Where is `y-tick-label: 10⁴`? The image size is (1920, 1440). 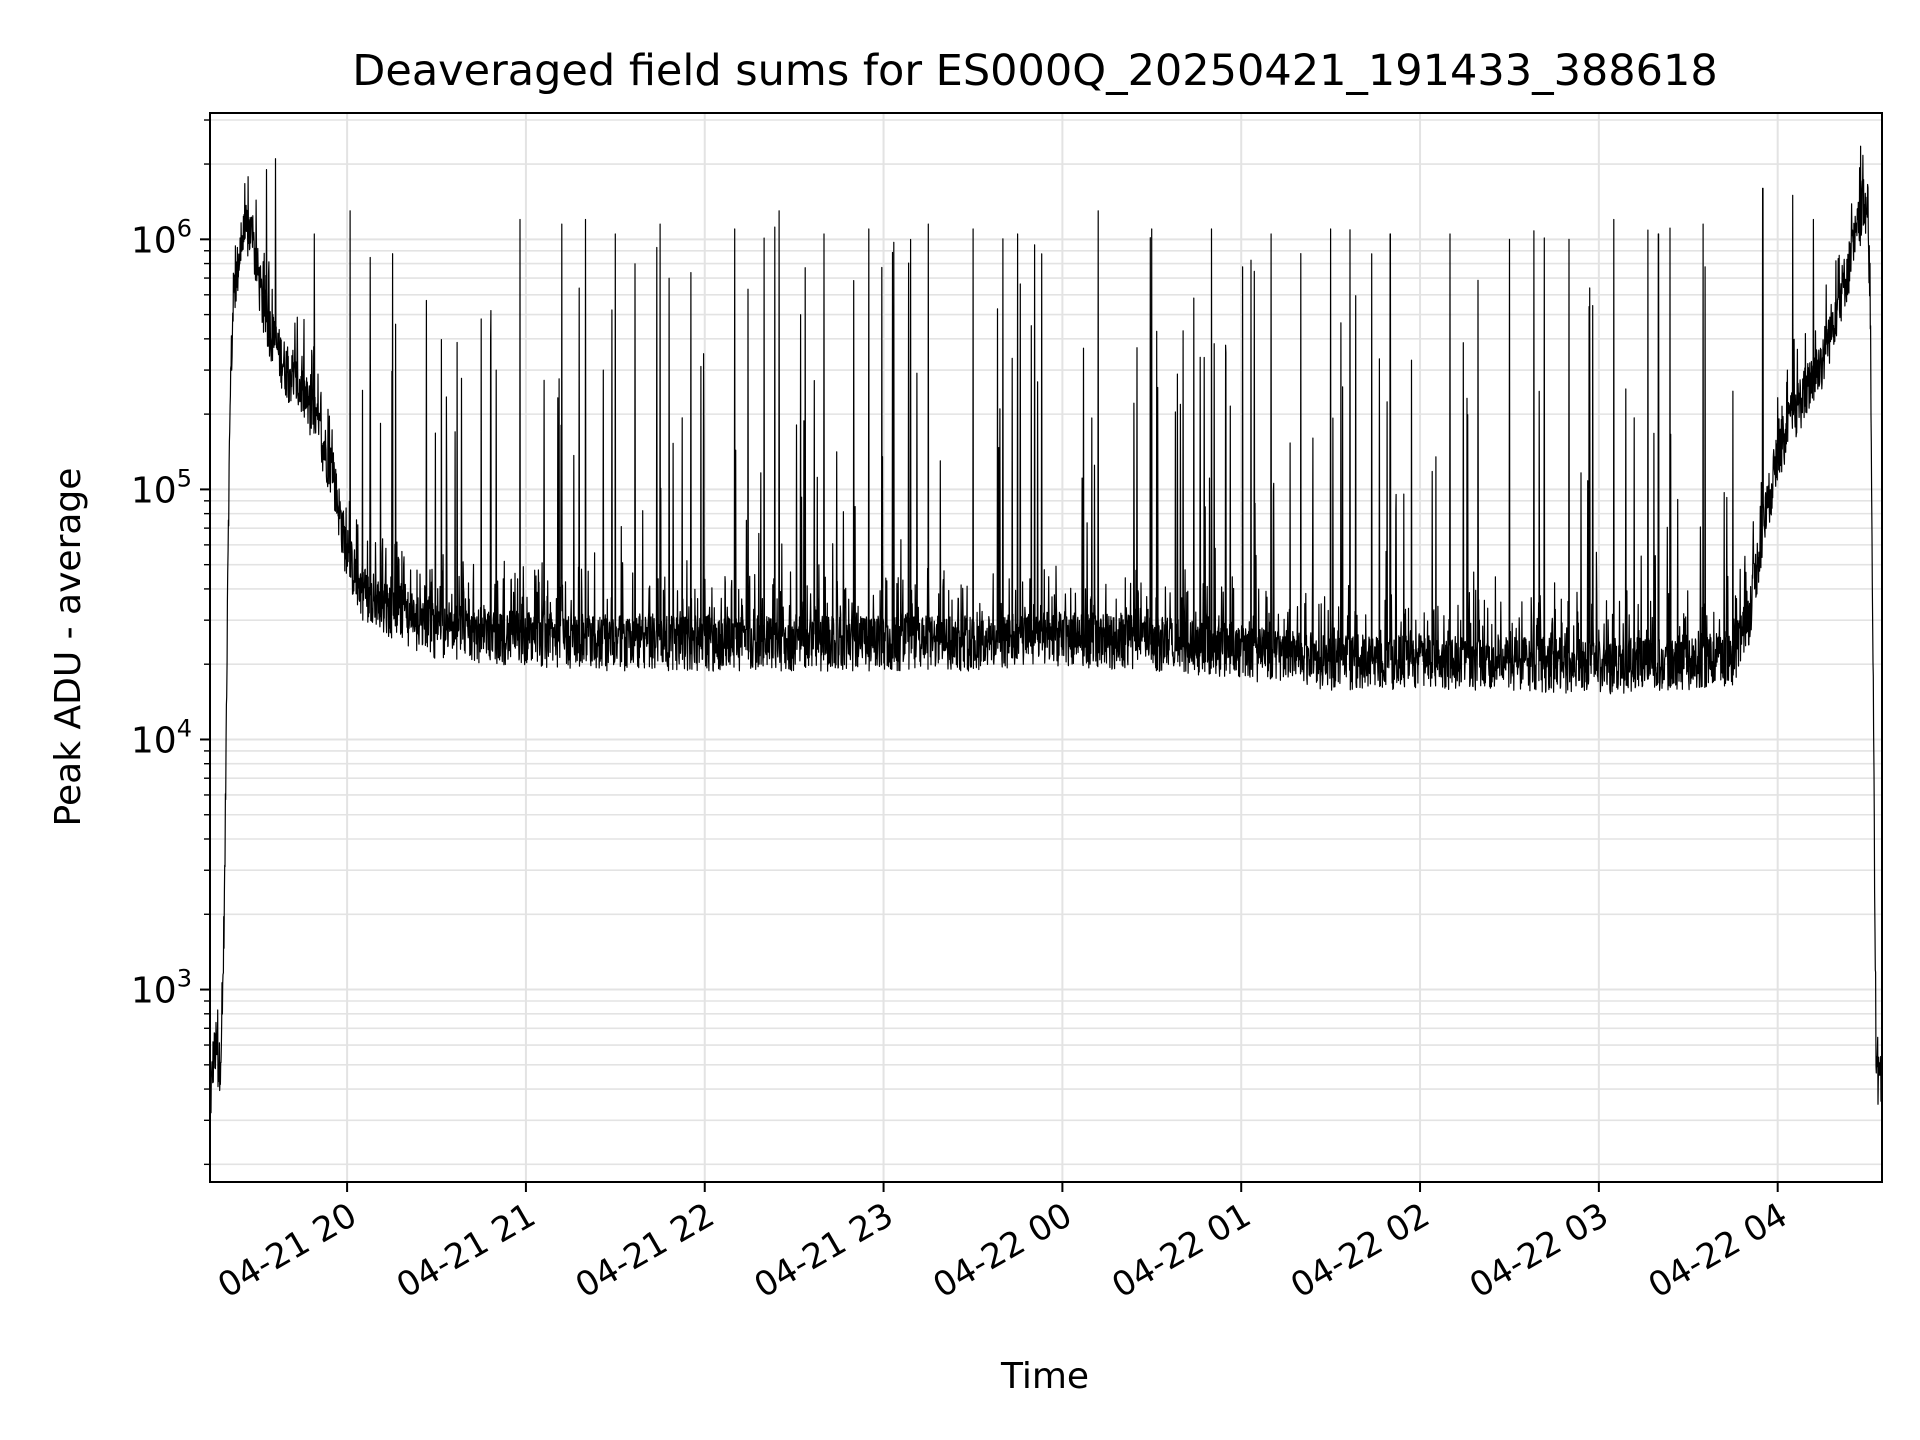
y-tick-label: 10⁴ is located at coordinates (161, 737).